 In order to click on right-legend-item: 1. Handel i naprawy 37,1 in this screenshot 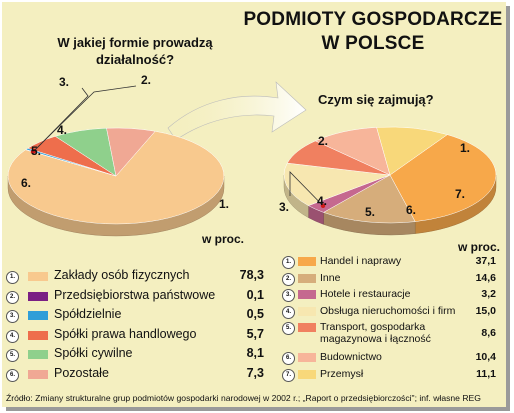, I will do `click(389, 263)`.